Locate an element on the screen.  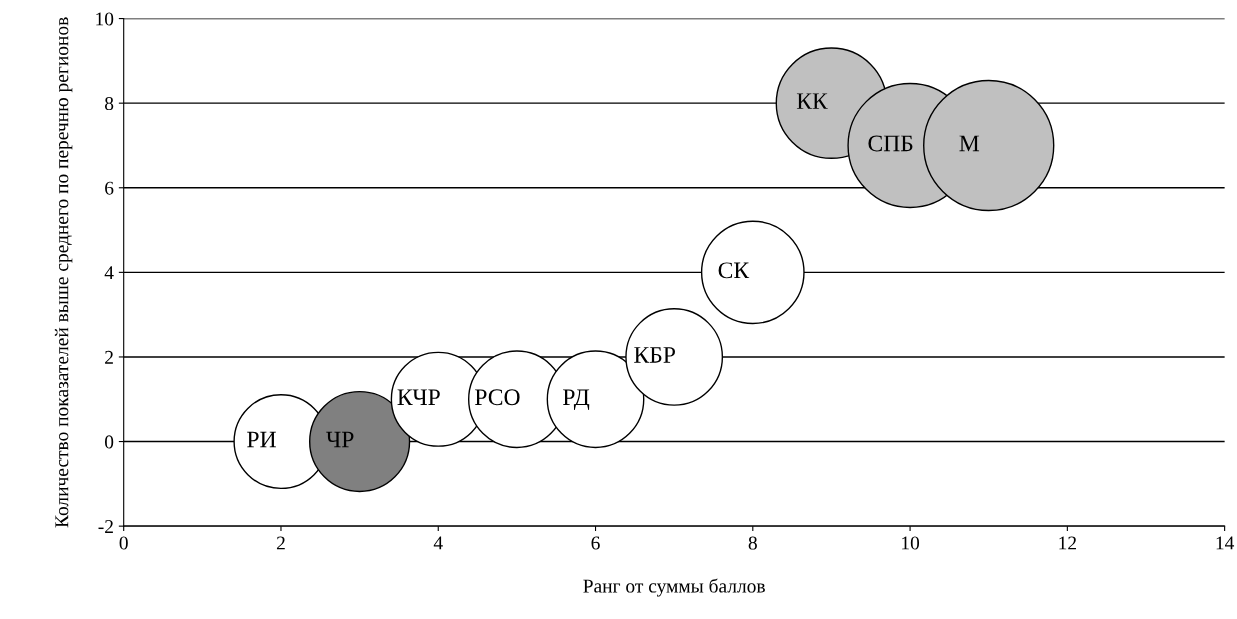
x-axis-title: Ранг от суммы баллов is located at coordinates (674, 587).